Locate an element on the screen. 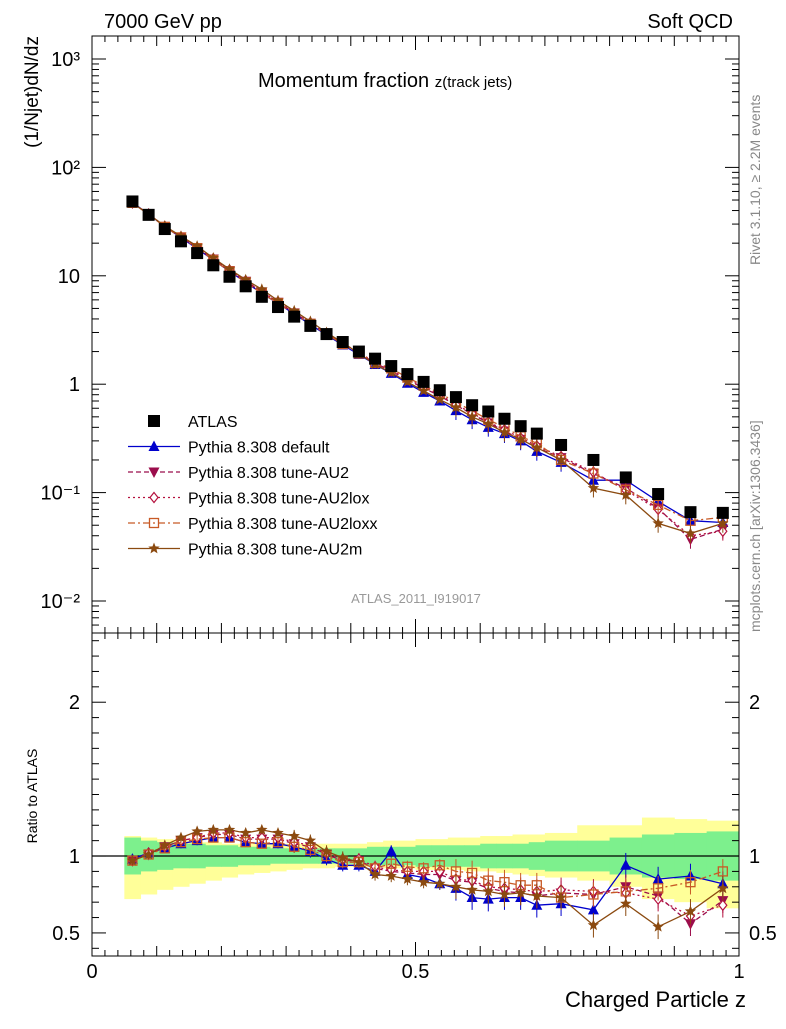  ratio-series is located at coordinates (427, 881).